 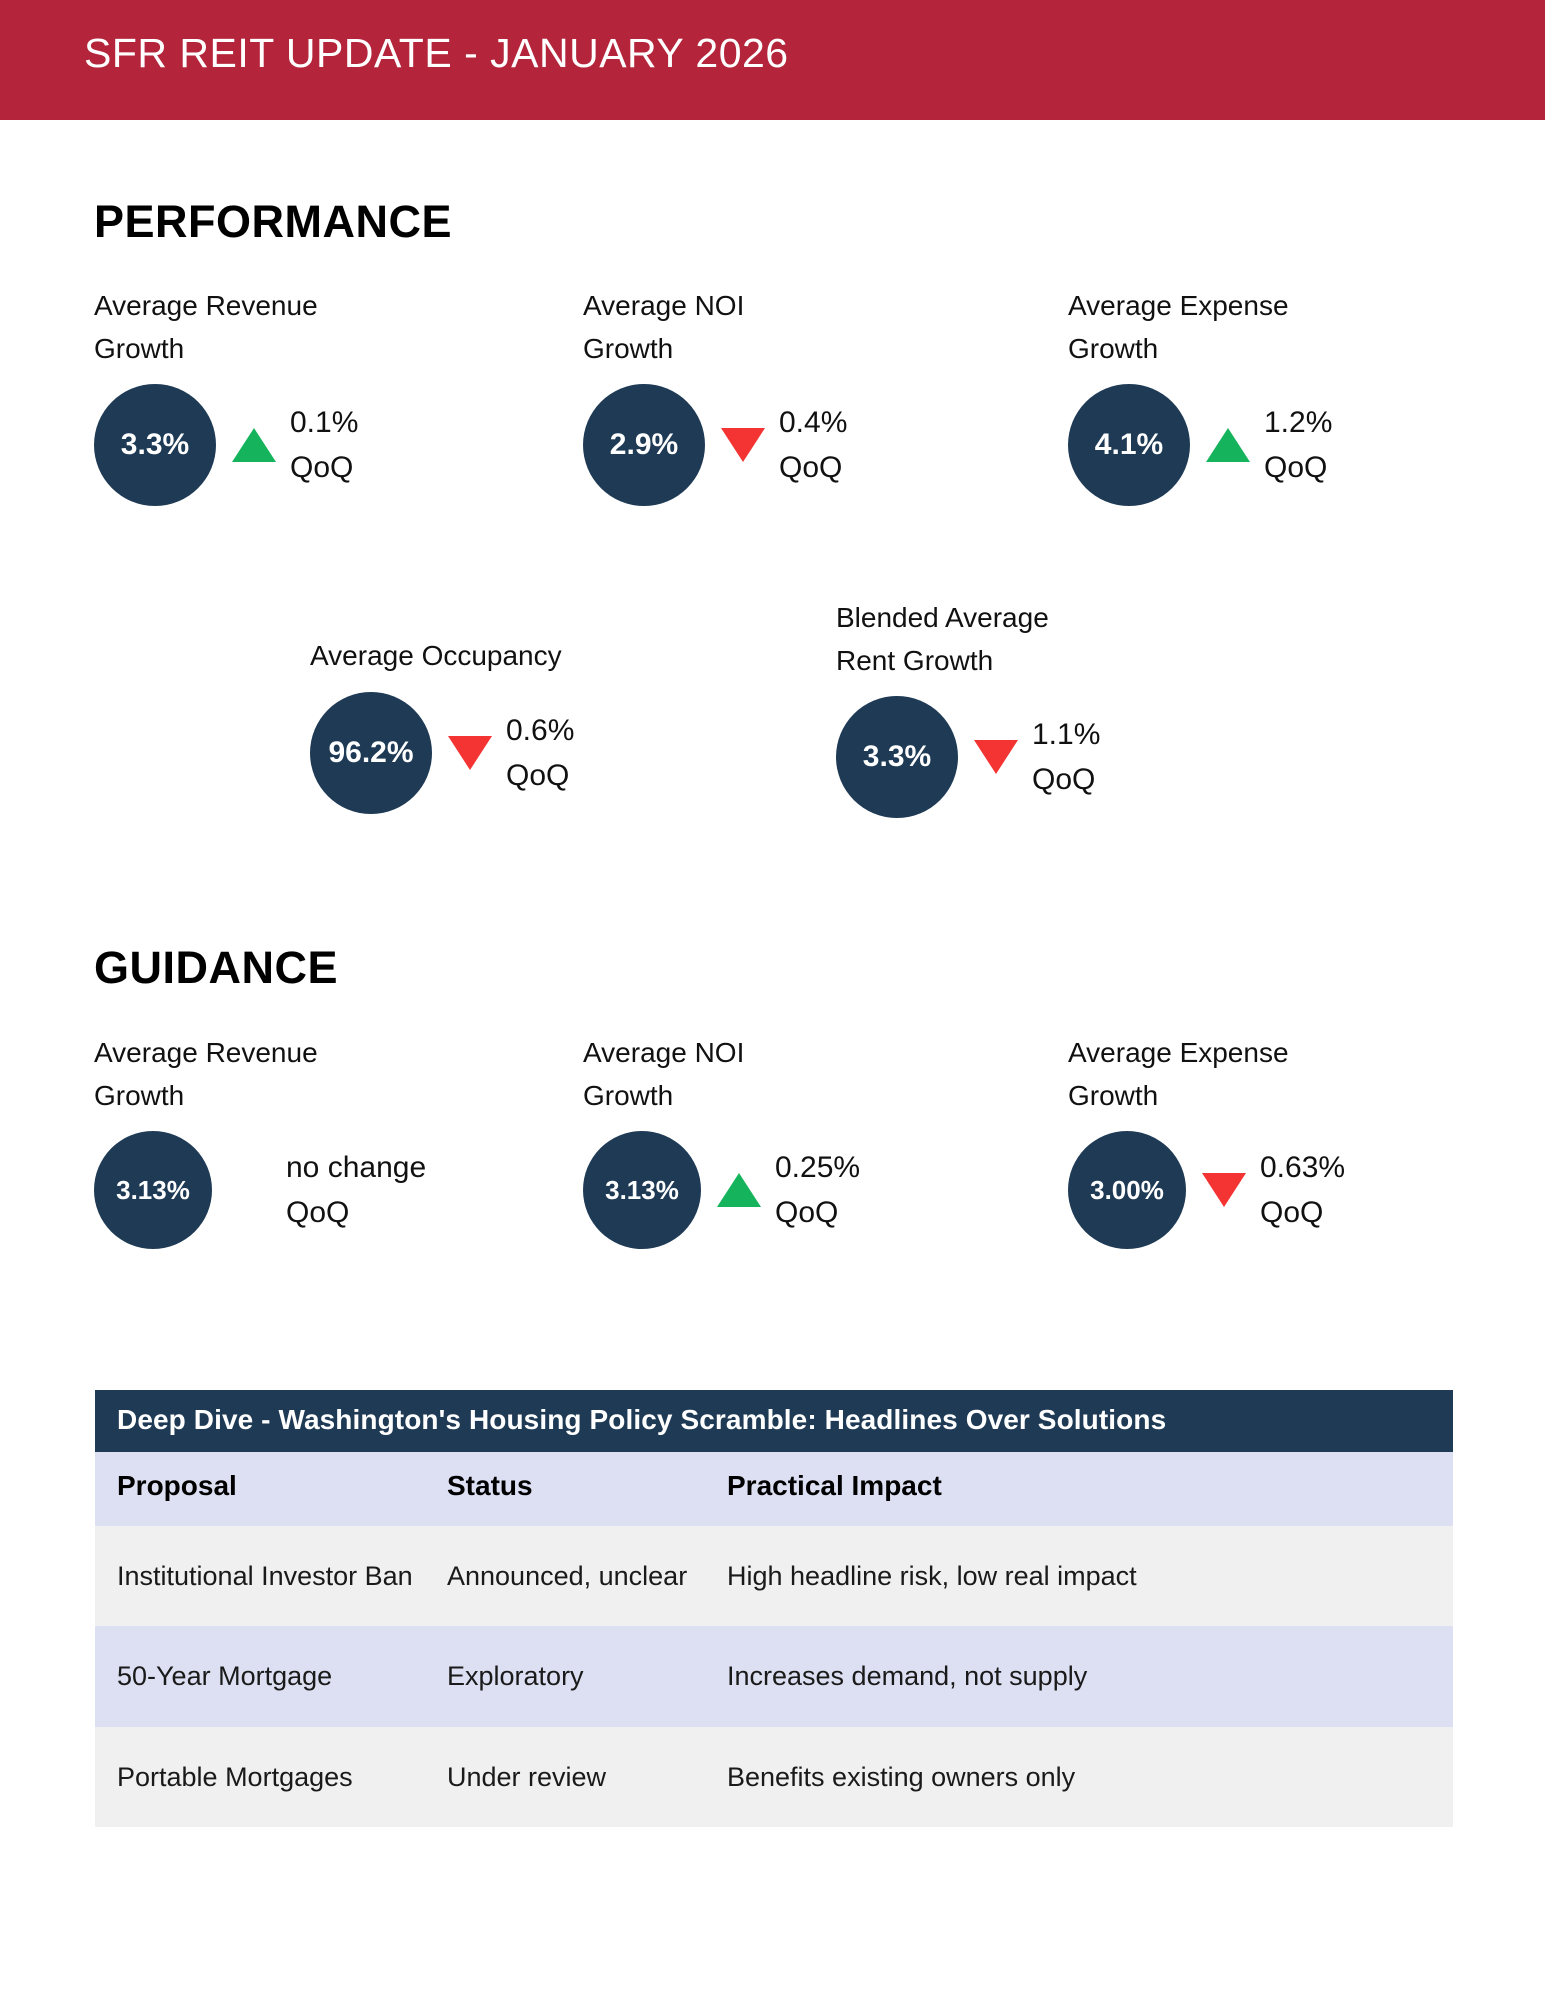 What do you see at coordinates (565, 1576) in the screenshot?
I see `cell-status: Announced, unclear` at bounding box center [565, 1576].